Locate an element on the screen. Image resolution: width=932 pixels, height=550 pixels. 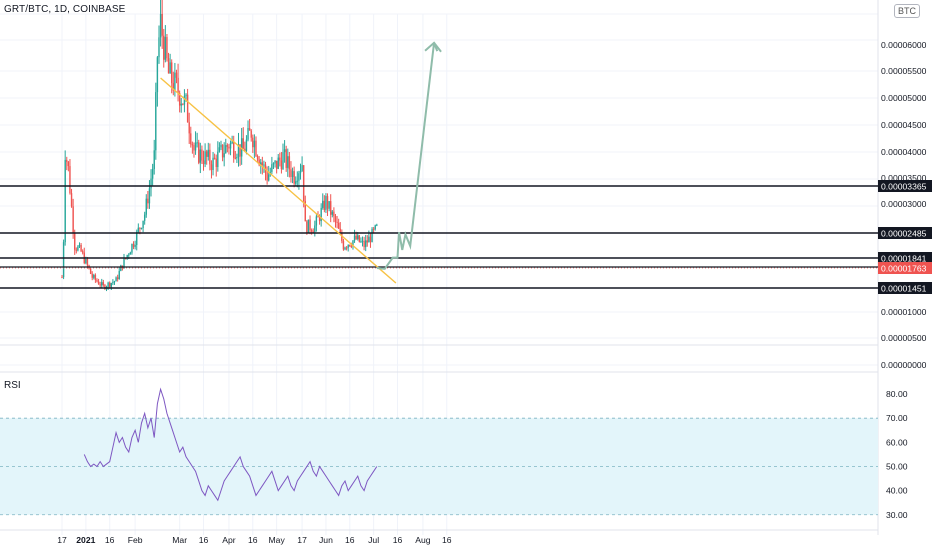
rsi-title: RSI is located at coordinates (12, 385).